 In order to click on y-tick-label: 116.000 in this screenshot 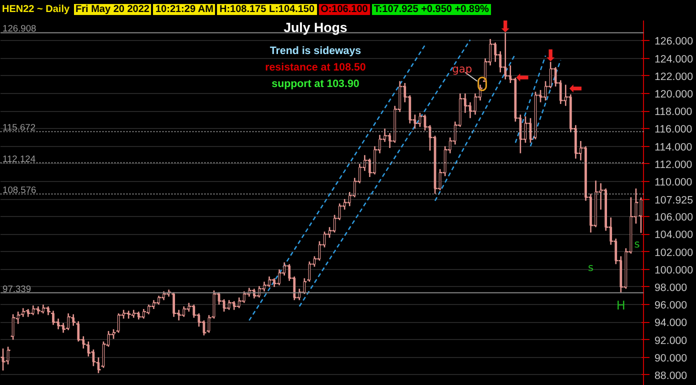, I will do `click(673, 130)`.